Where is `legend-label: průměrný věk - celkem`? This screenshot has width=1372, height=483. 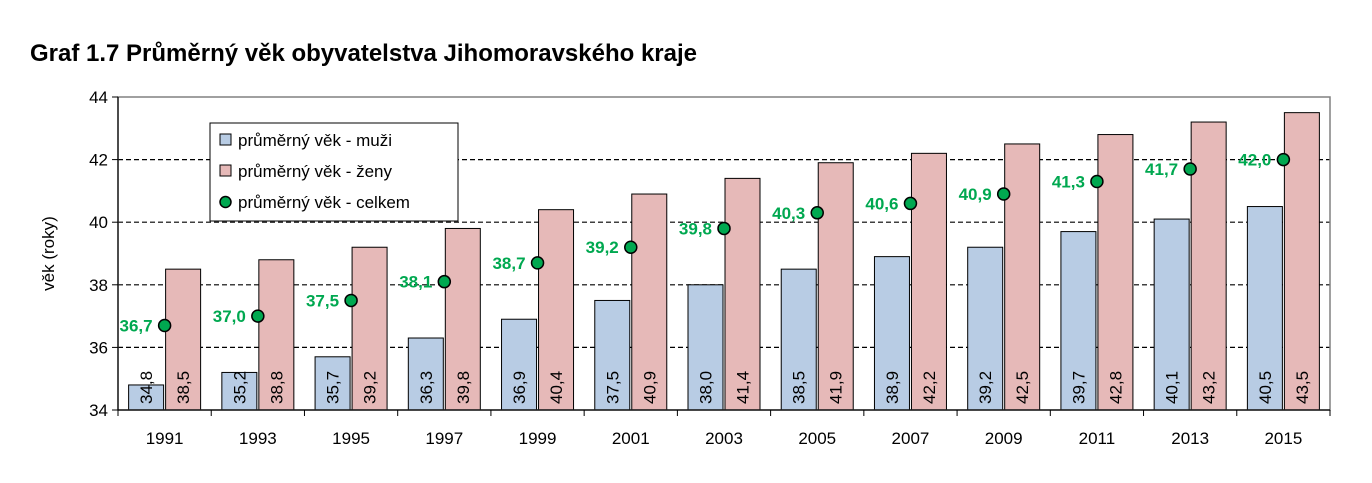
legend-label: průměrný věk - celkem is located at coordinates (324, 202).